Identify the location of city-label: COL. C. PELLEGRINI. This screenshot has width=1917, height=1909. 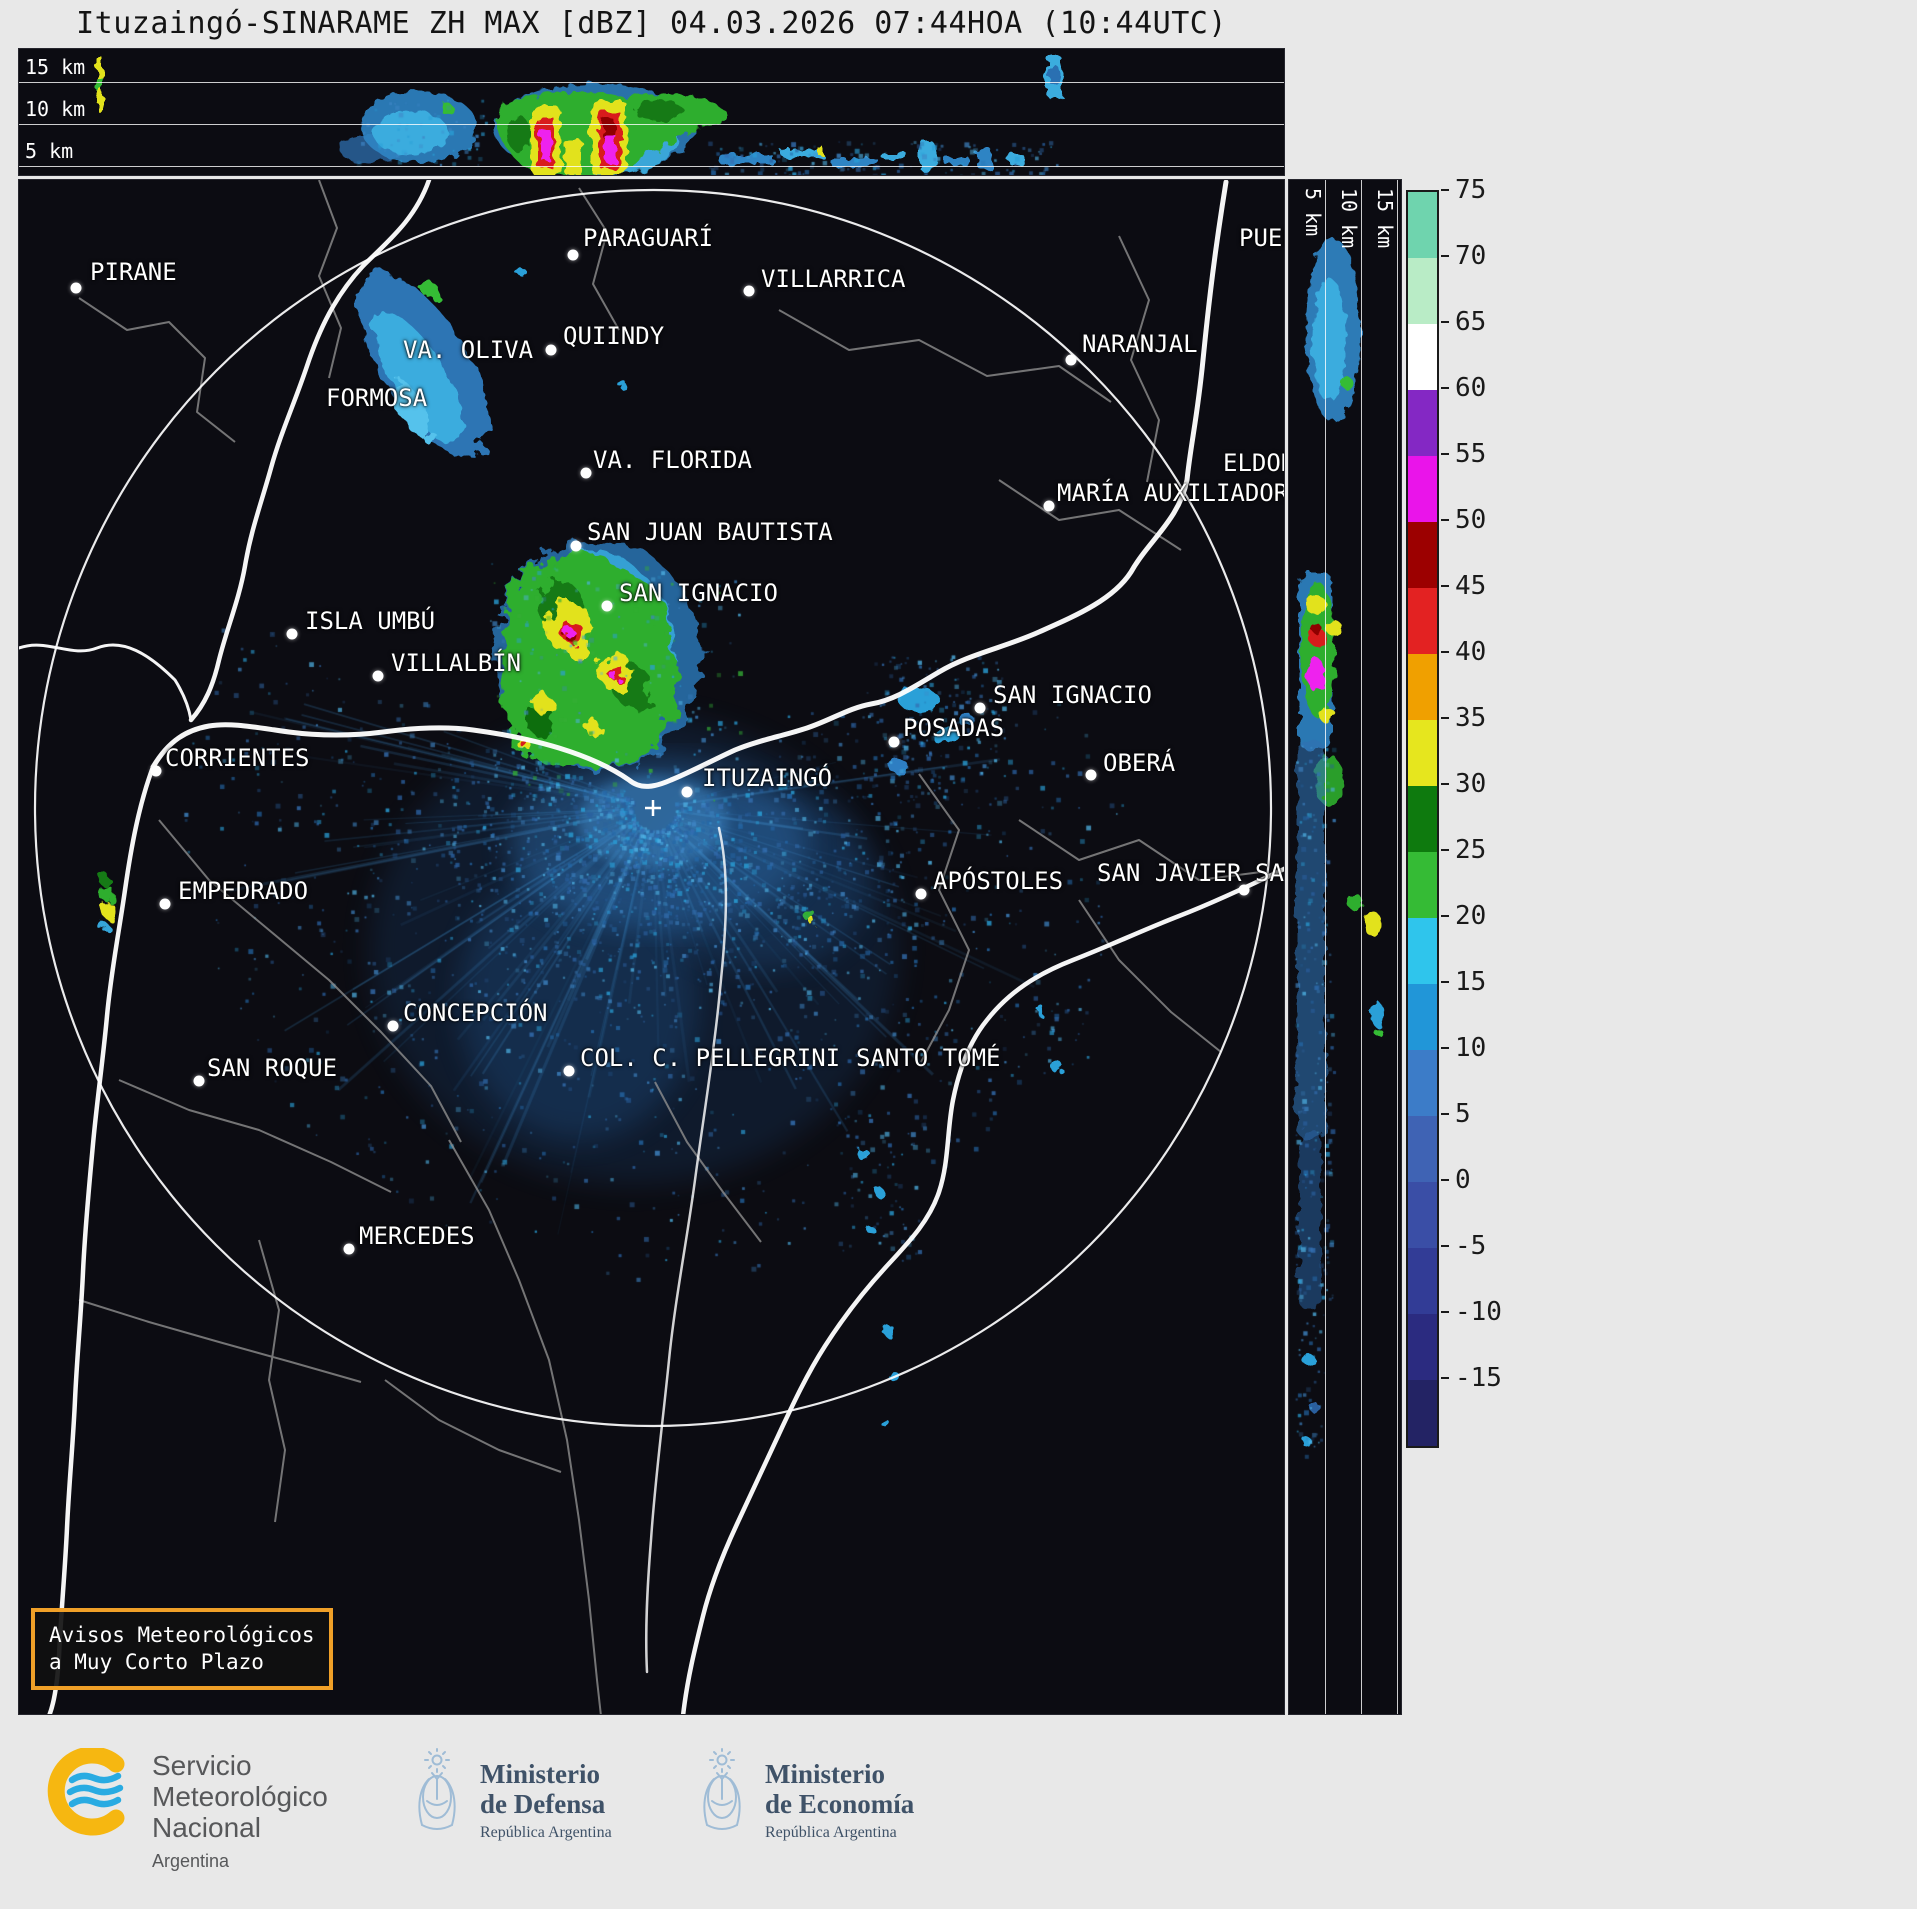
(710, 1058).